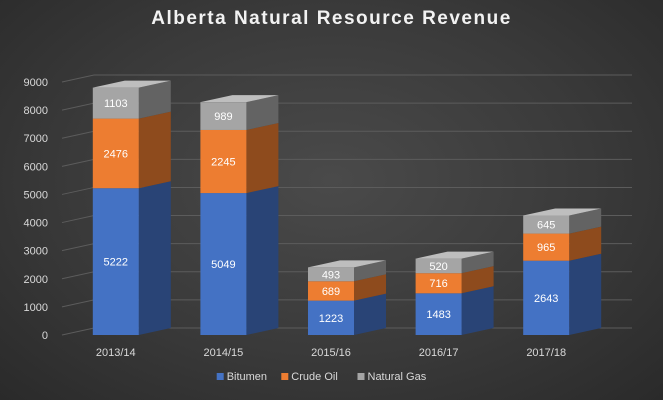 This screenshot has width=663, height=400. What do you see at coordinates (36, 252) in the screenshot?
I see `y-tick-label: 3000` at bounding box center [36, 252].